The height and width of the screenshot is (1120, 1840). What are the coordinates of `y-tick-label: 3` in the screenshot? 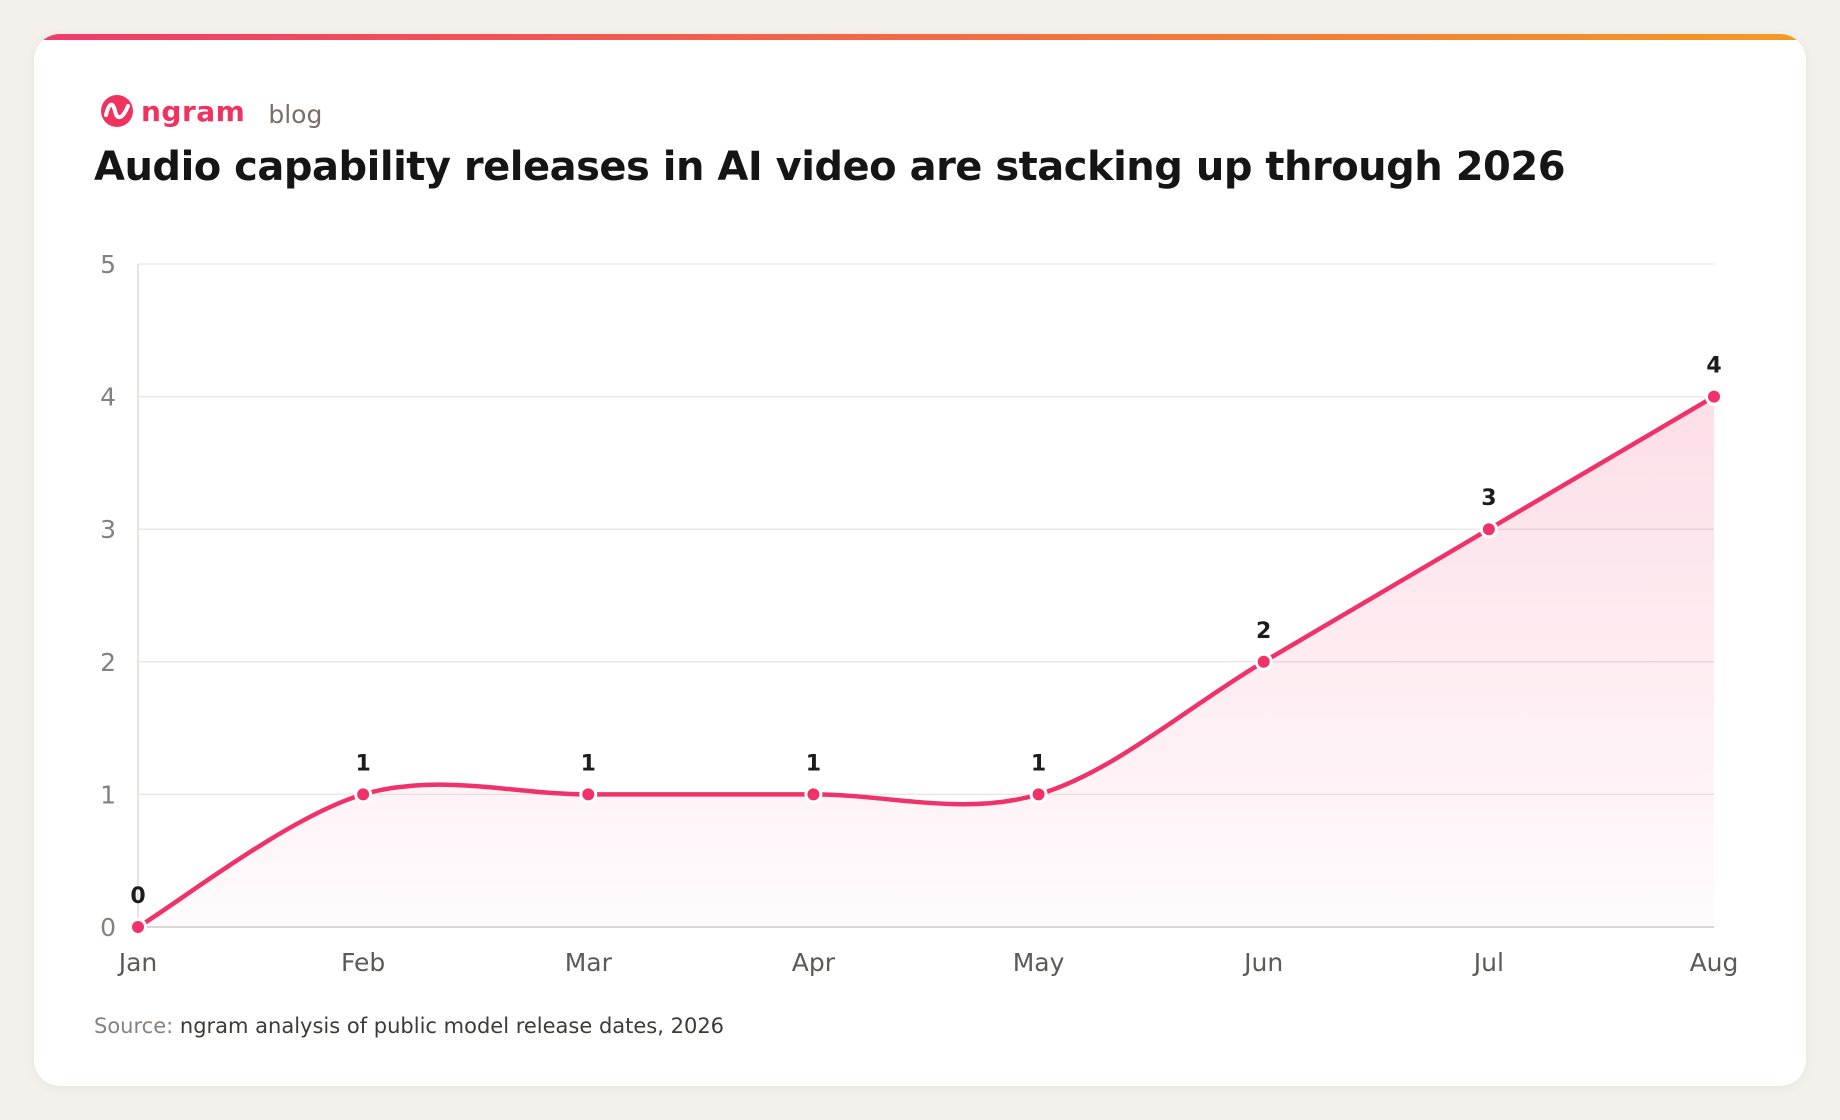 It's located at (108, 529).